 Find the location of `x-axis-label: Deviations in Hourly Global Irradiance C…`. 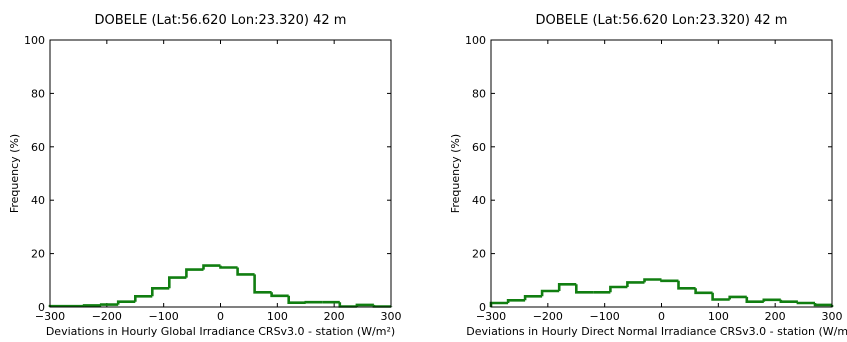

x-axis-label: Deviations in Hourly Global Irradiance C… is located at coordinates (220, 331).